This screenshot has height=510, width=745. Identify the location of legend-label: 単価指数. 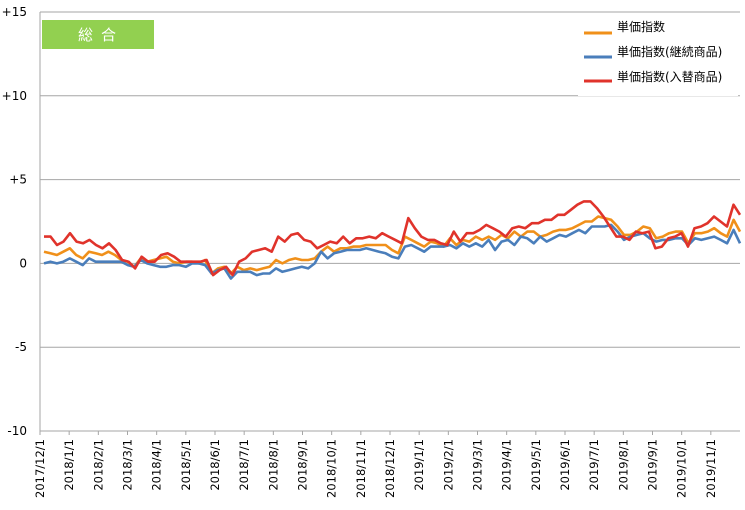
(641, 26).